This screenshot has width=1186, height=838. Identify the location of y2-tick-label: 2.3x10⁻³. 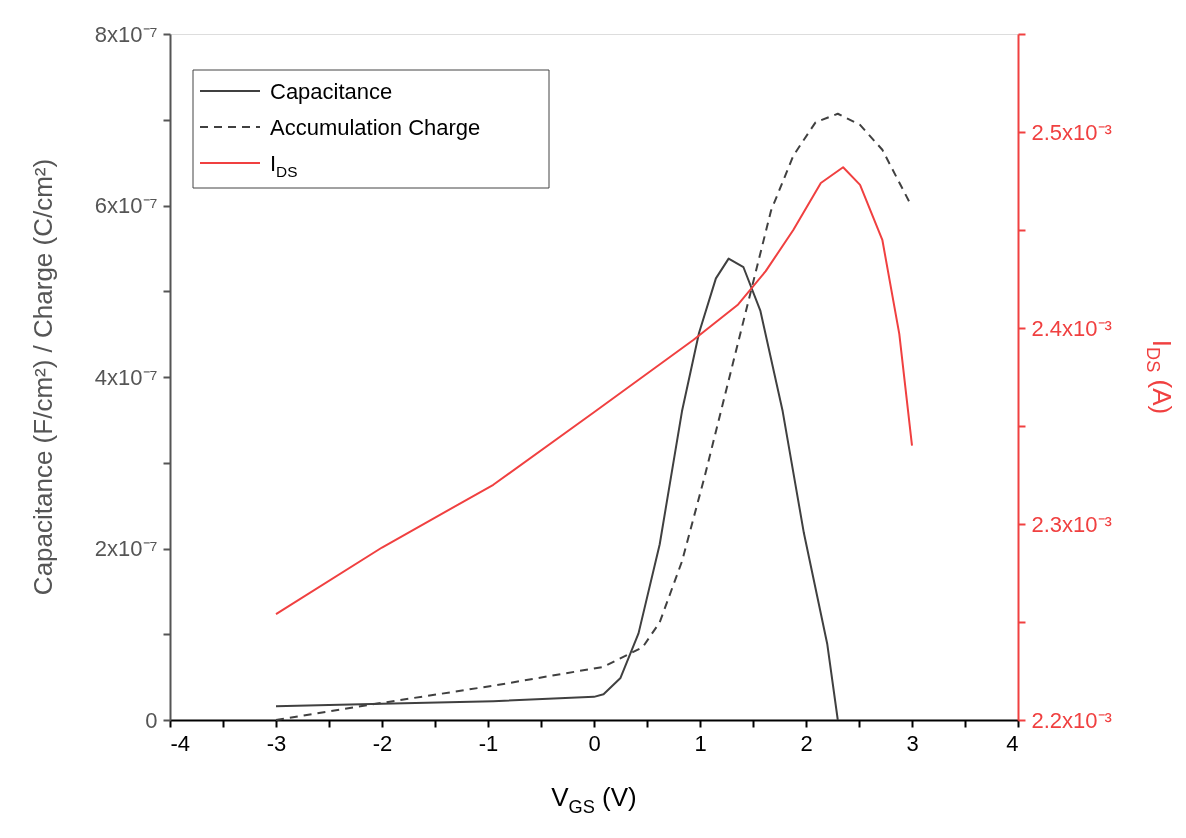
(1071, 524).